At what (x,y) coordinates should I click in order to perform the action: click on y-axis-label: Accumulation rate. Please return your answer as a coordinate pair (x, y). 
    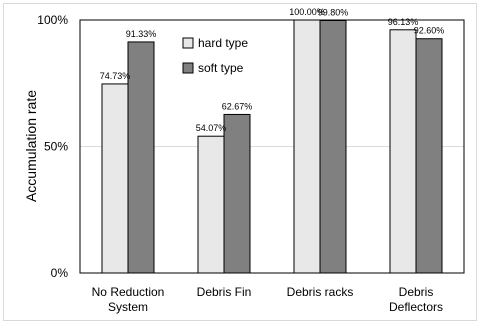
    Looking at the image, I should click on (31, 146).